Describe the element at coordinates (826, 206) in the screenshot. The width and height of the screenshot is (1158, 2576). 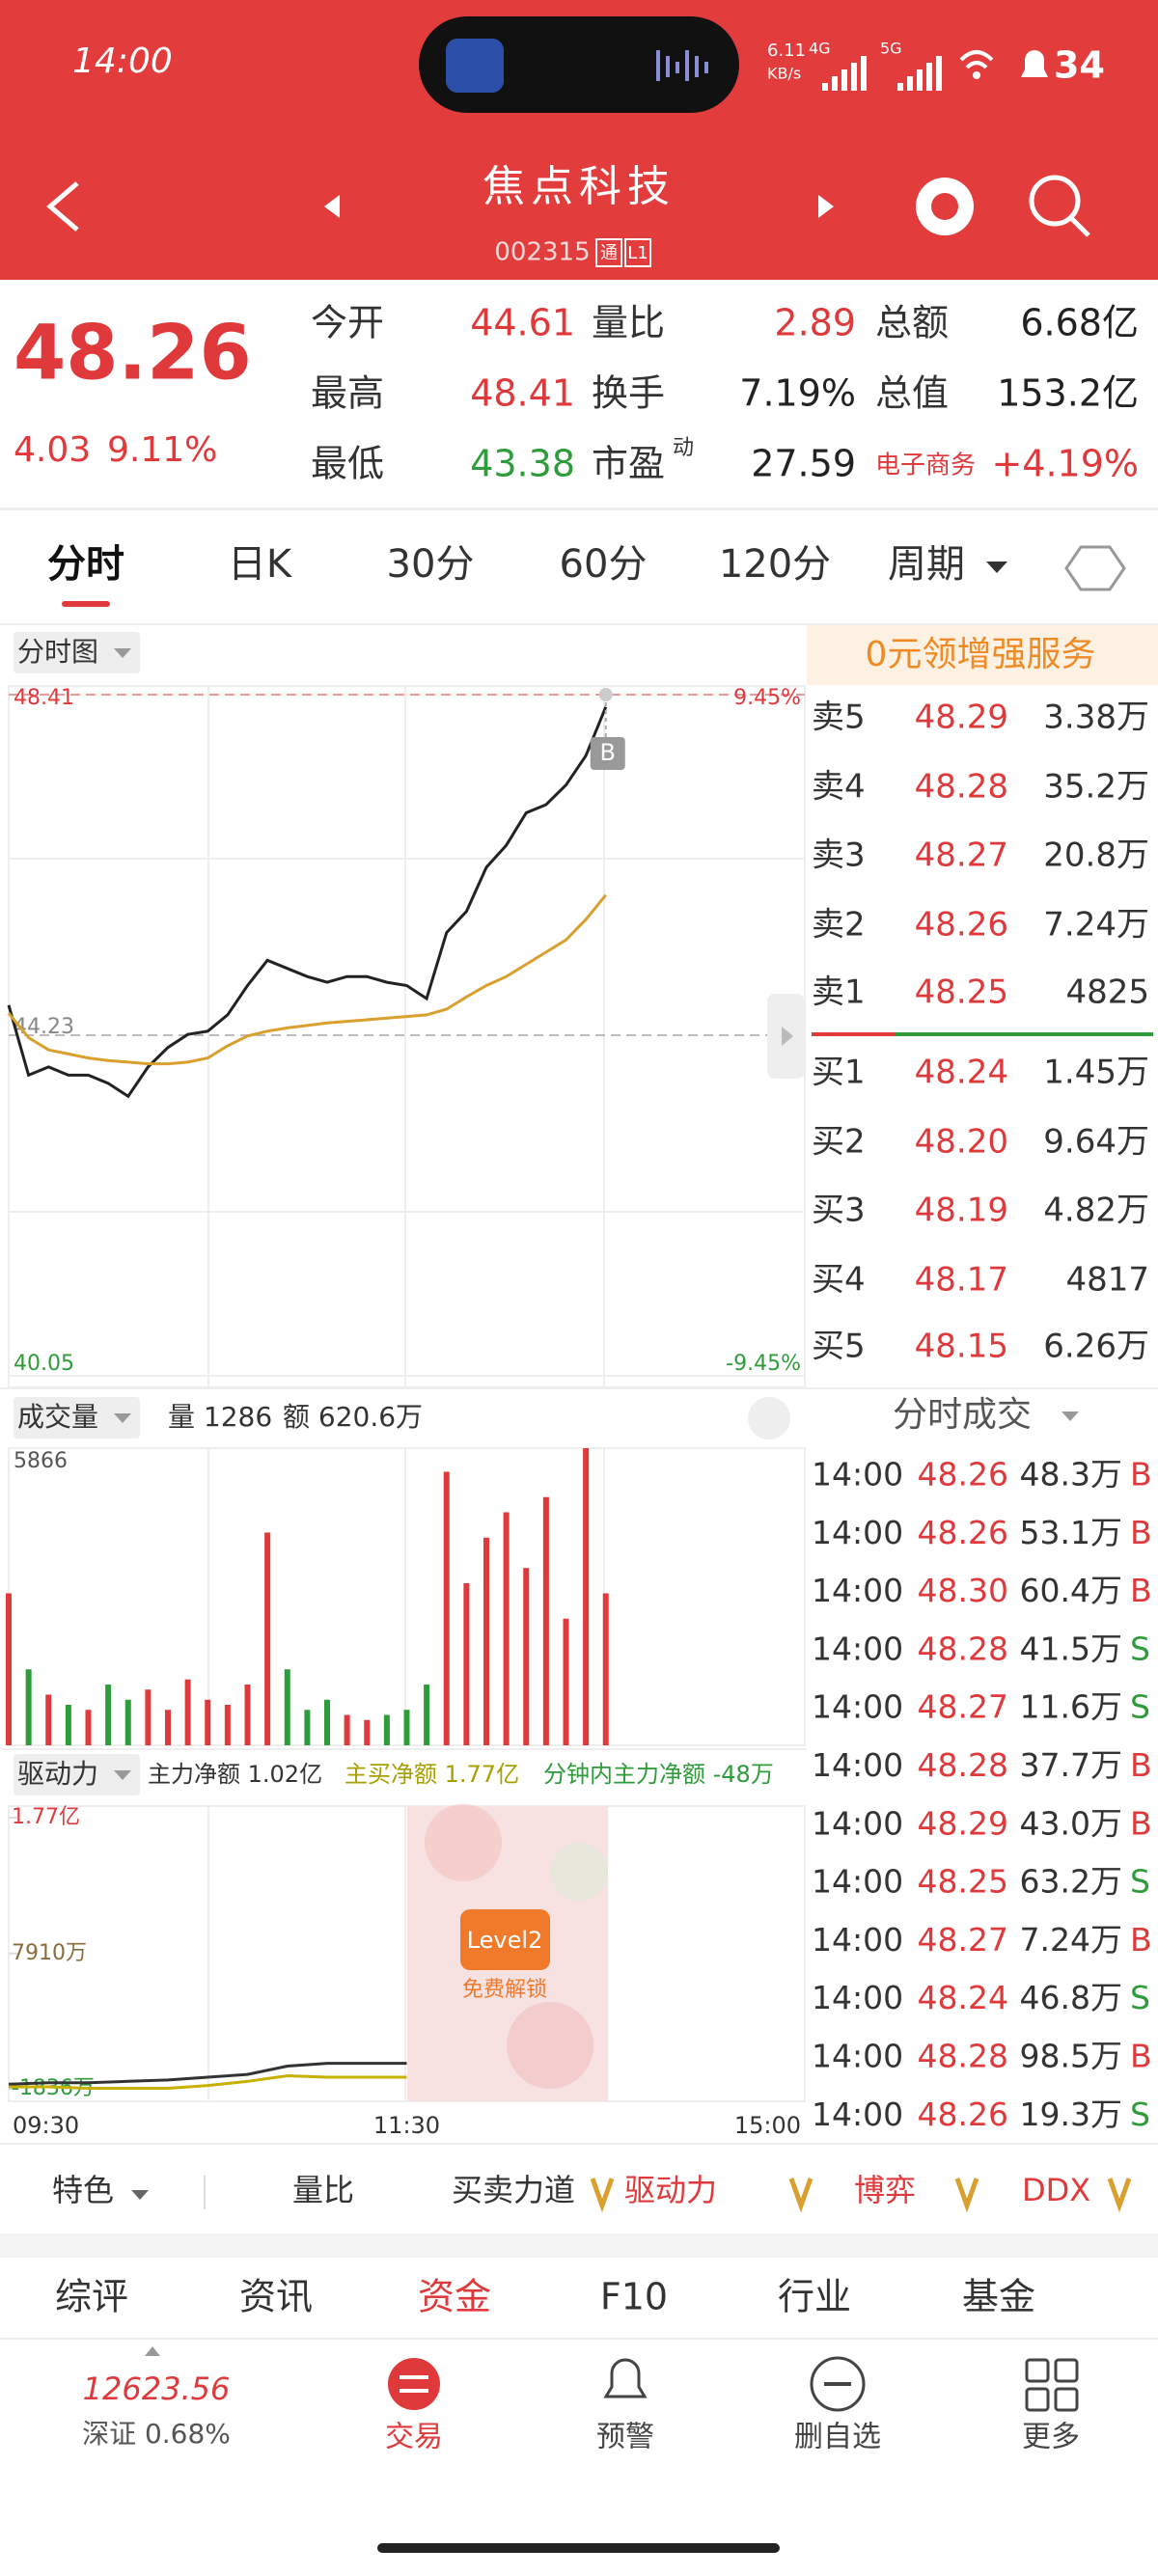
I see `next-stock` at that location.